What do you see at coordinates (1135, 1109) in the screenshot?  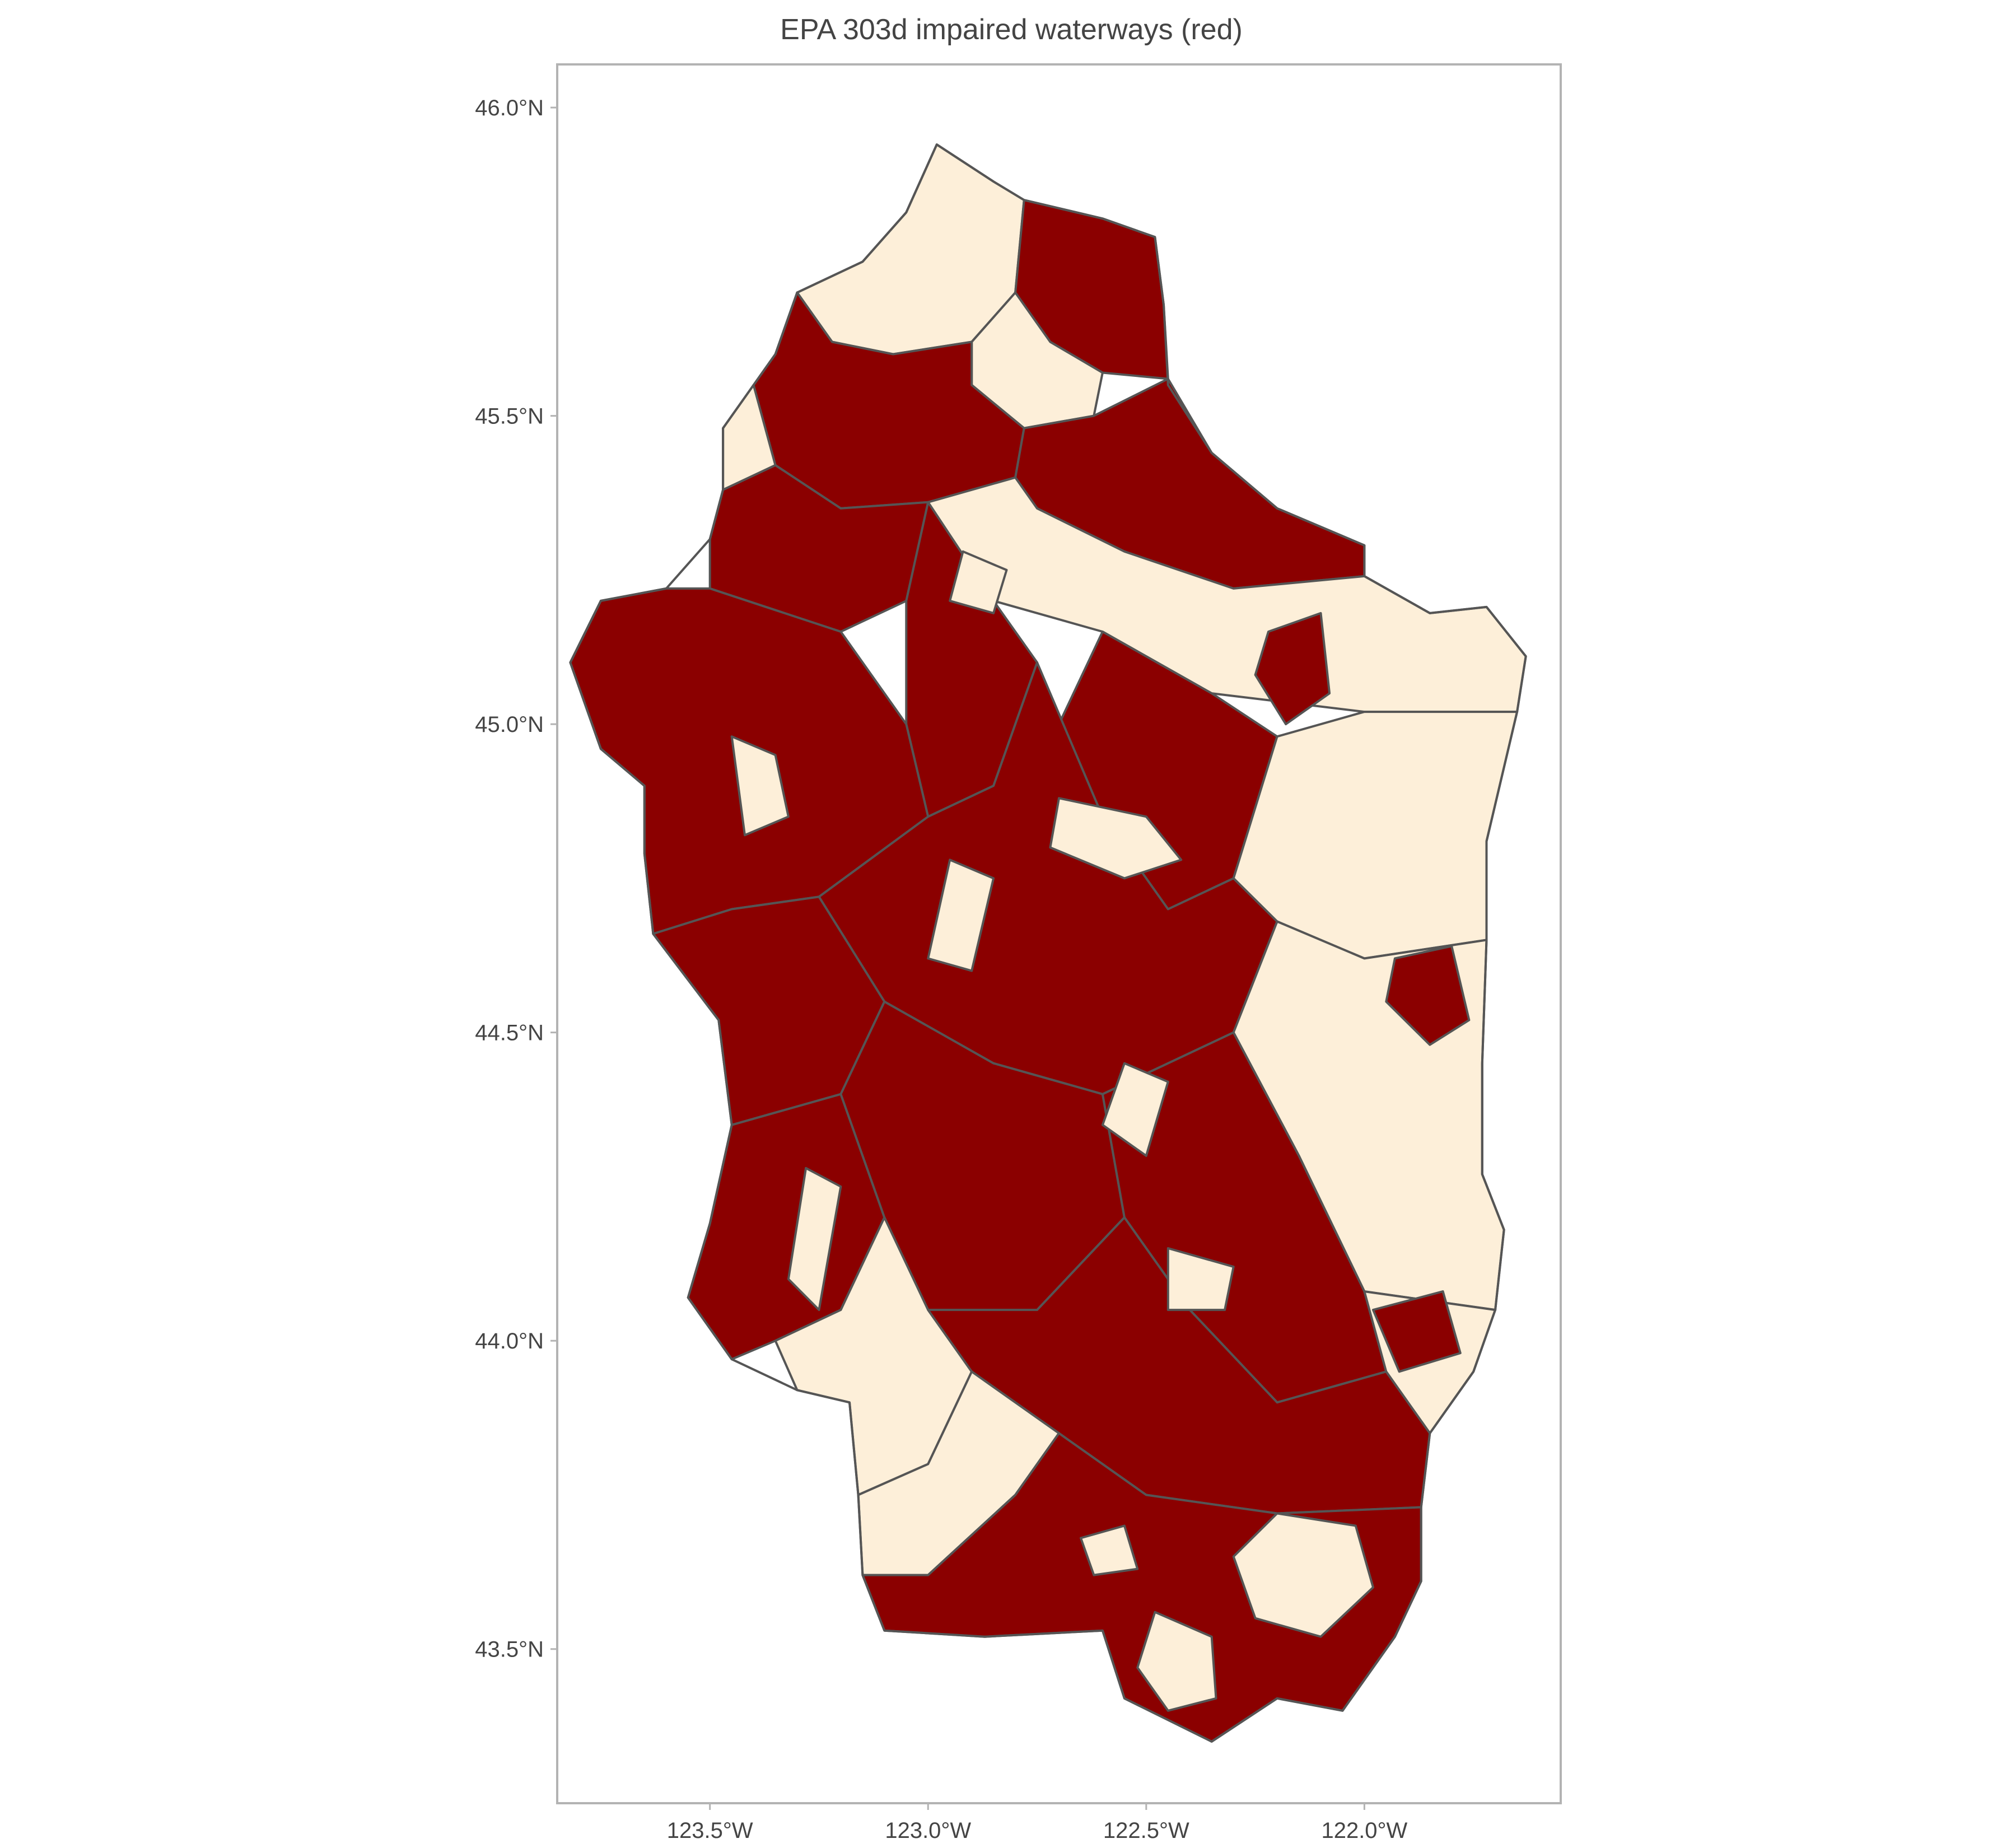 I see `subbasin-valley-pocket-c` at bounding box center [1135, 1109].